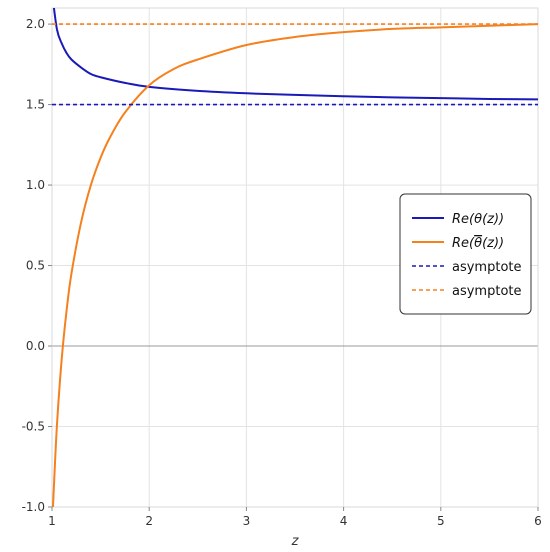 Image resolution: width=550 pixels, height=552 pixels. What do you see at coordinates (478, 243) in the screenshot?
I see `legend-label-2: Re(θ(z))` at bounding box center [478, 243].